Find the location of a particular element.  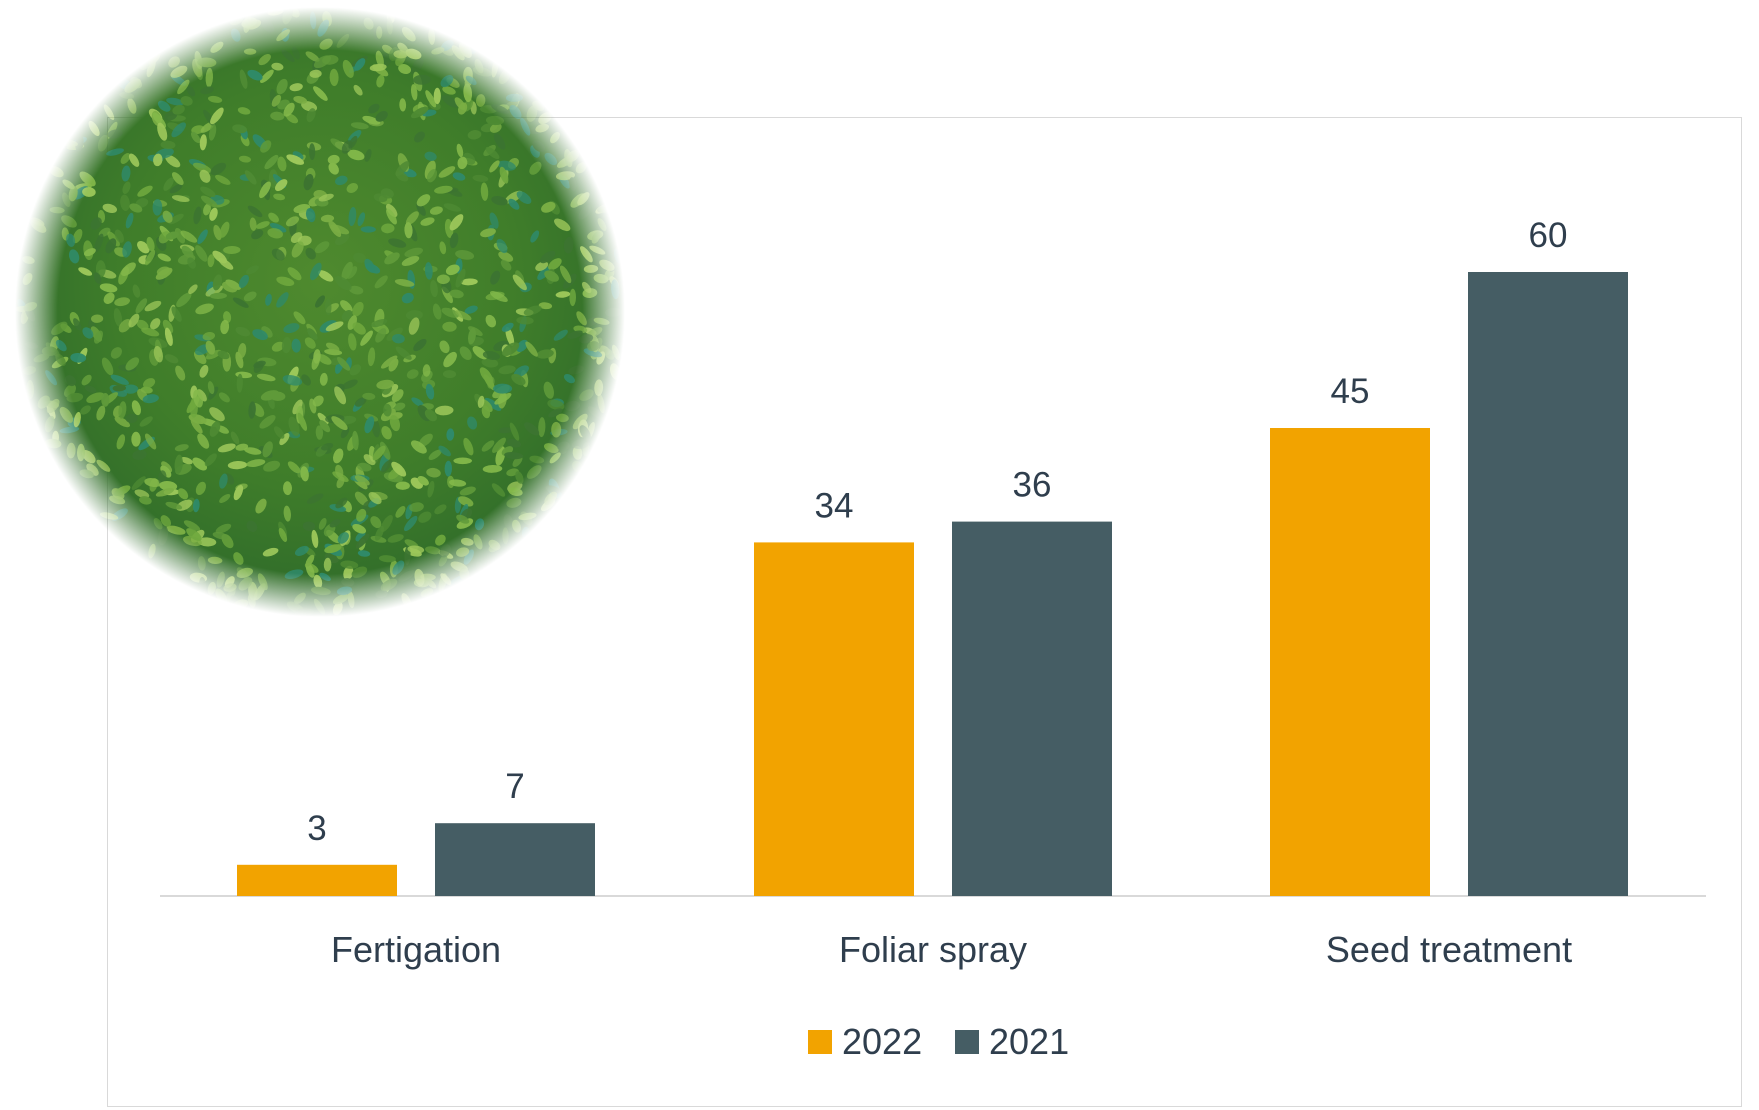

data-label-2021-fertigation: 7 is located at coordinates (514, 786).